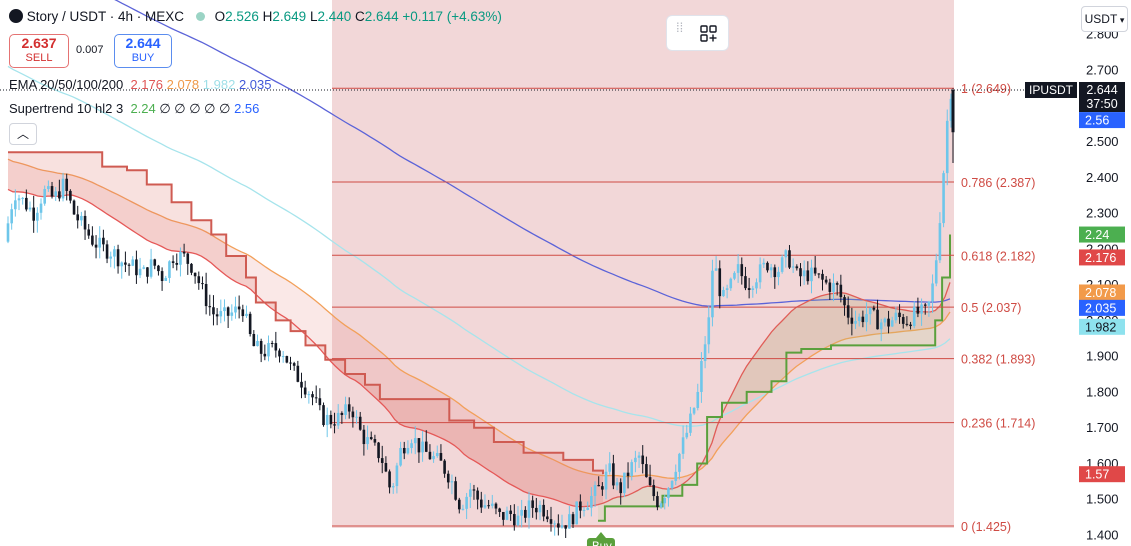  Describe the element at coordinates (289, 16) in the screenshot. I see `ohlc-high-value: 2.649` at that location.